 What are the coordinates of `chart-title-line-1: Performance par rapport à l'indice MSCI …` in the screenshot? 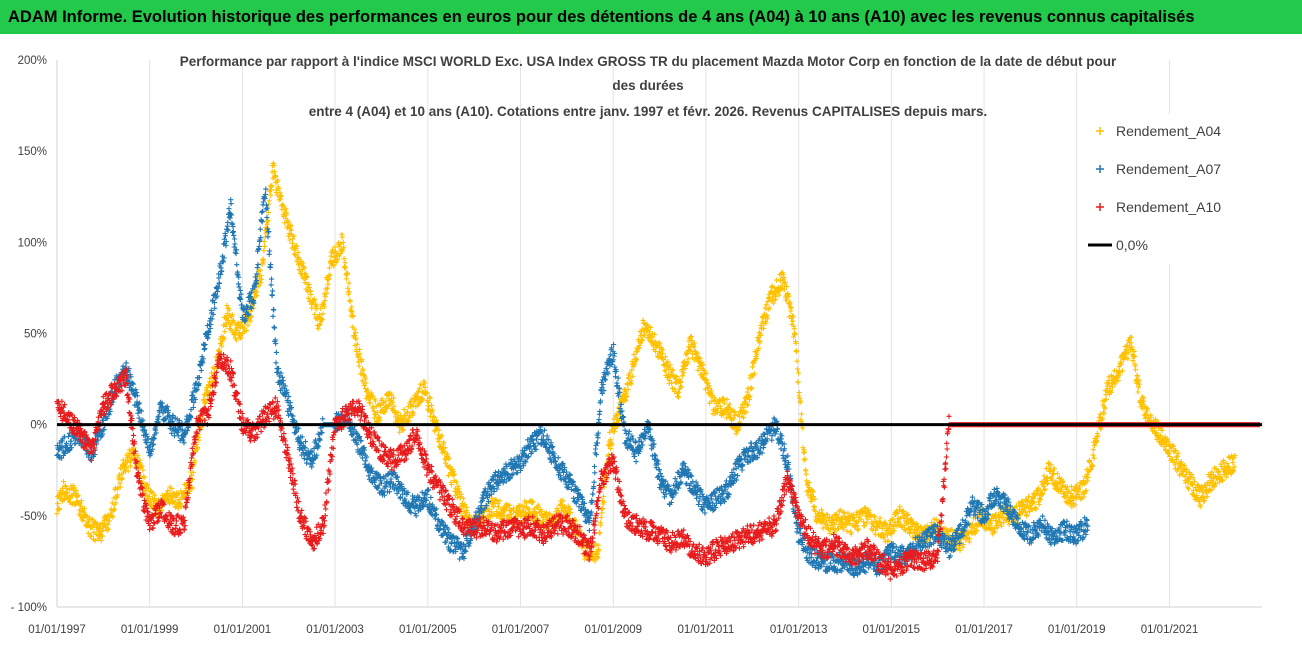 It's located at (648, 61).